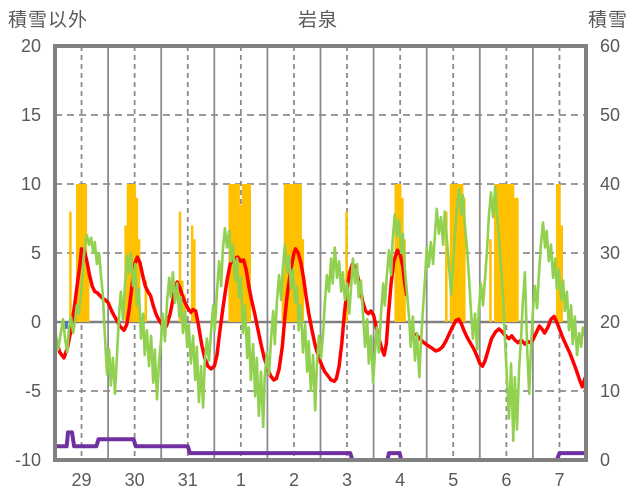 The image size is (636, 501). I want to click on left-axis-tick: 5, so click(36, 253).